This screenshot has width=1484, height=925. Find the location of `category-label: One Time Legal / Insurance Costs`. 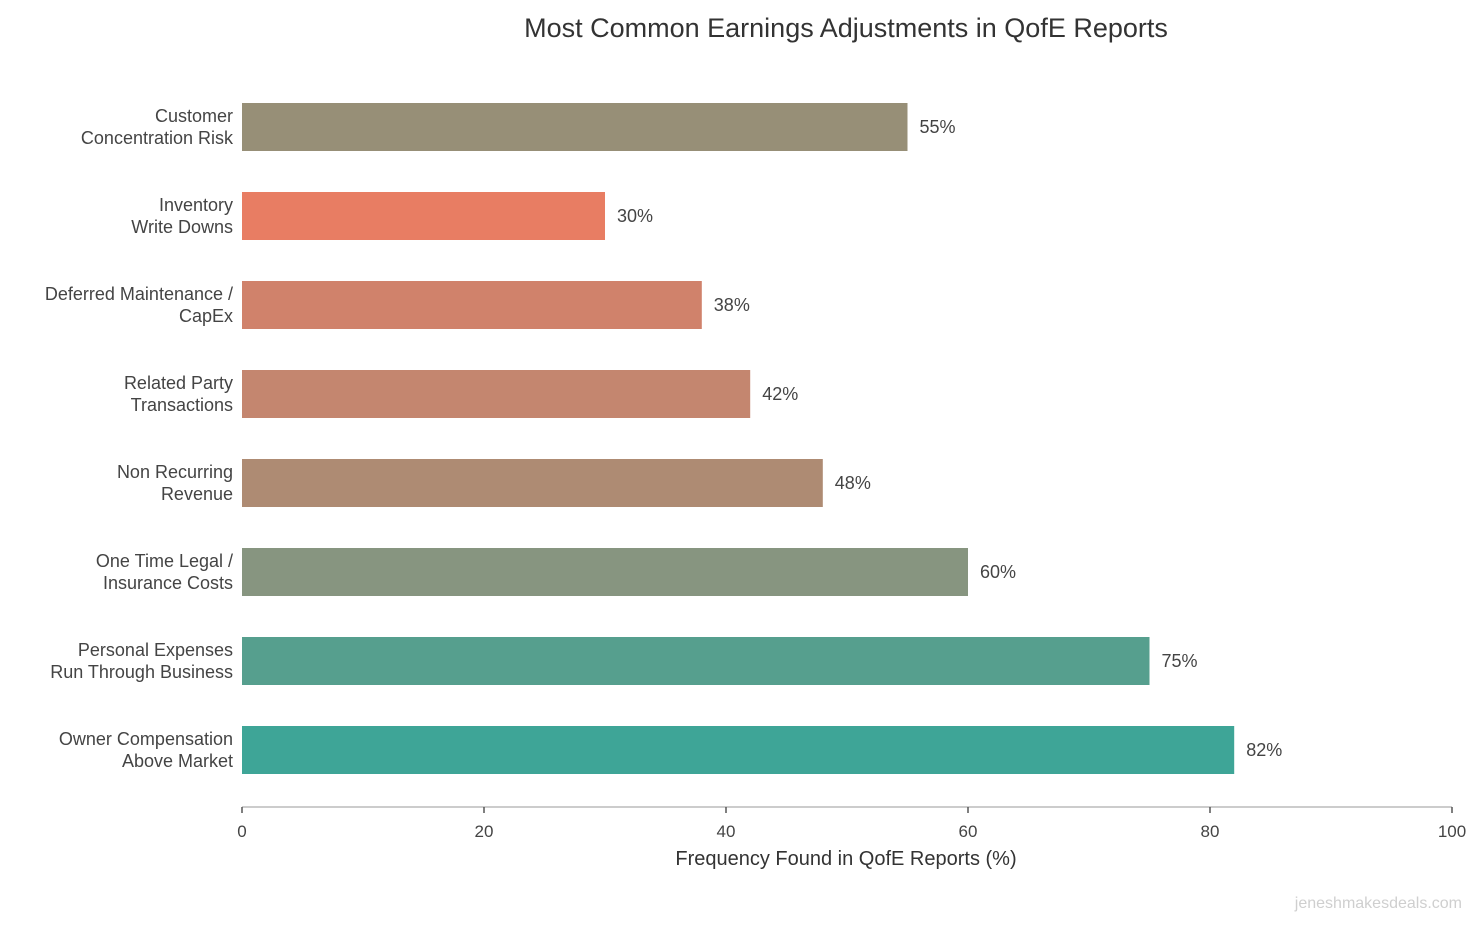

category-label: One Time Legal / Insurance Costs is located at coordinates (164, 572).